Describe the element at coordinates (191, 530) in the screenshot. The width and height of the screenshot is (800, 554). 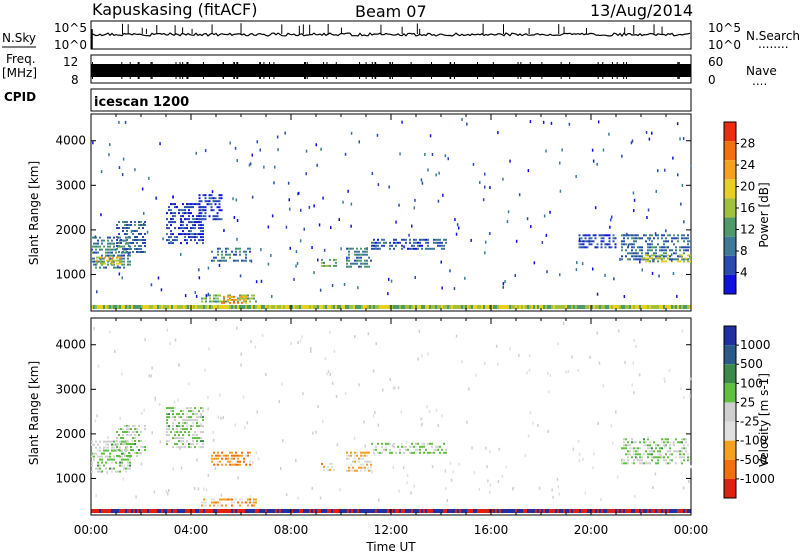
I see `x-tick-label: 04:00` at that location.